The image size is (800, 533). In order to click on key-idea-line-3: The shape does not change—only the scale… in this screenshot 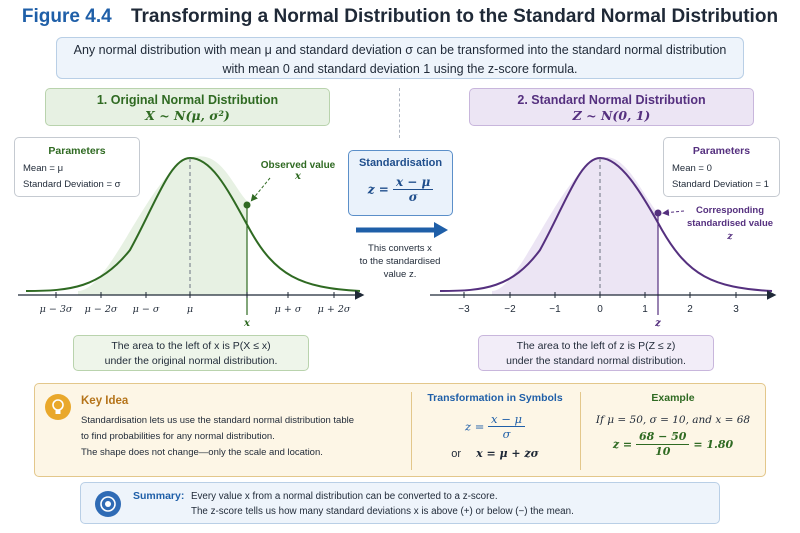, I will do `click(202, 452)`.